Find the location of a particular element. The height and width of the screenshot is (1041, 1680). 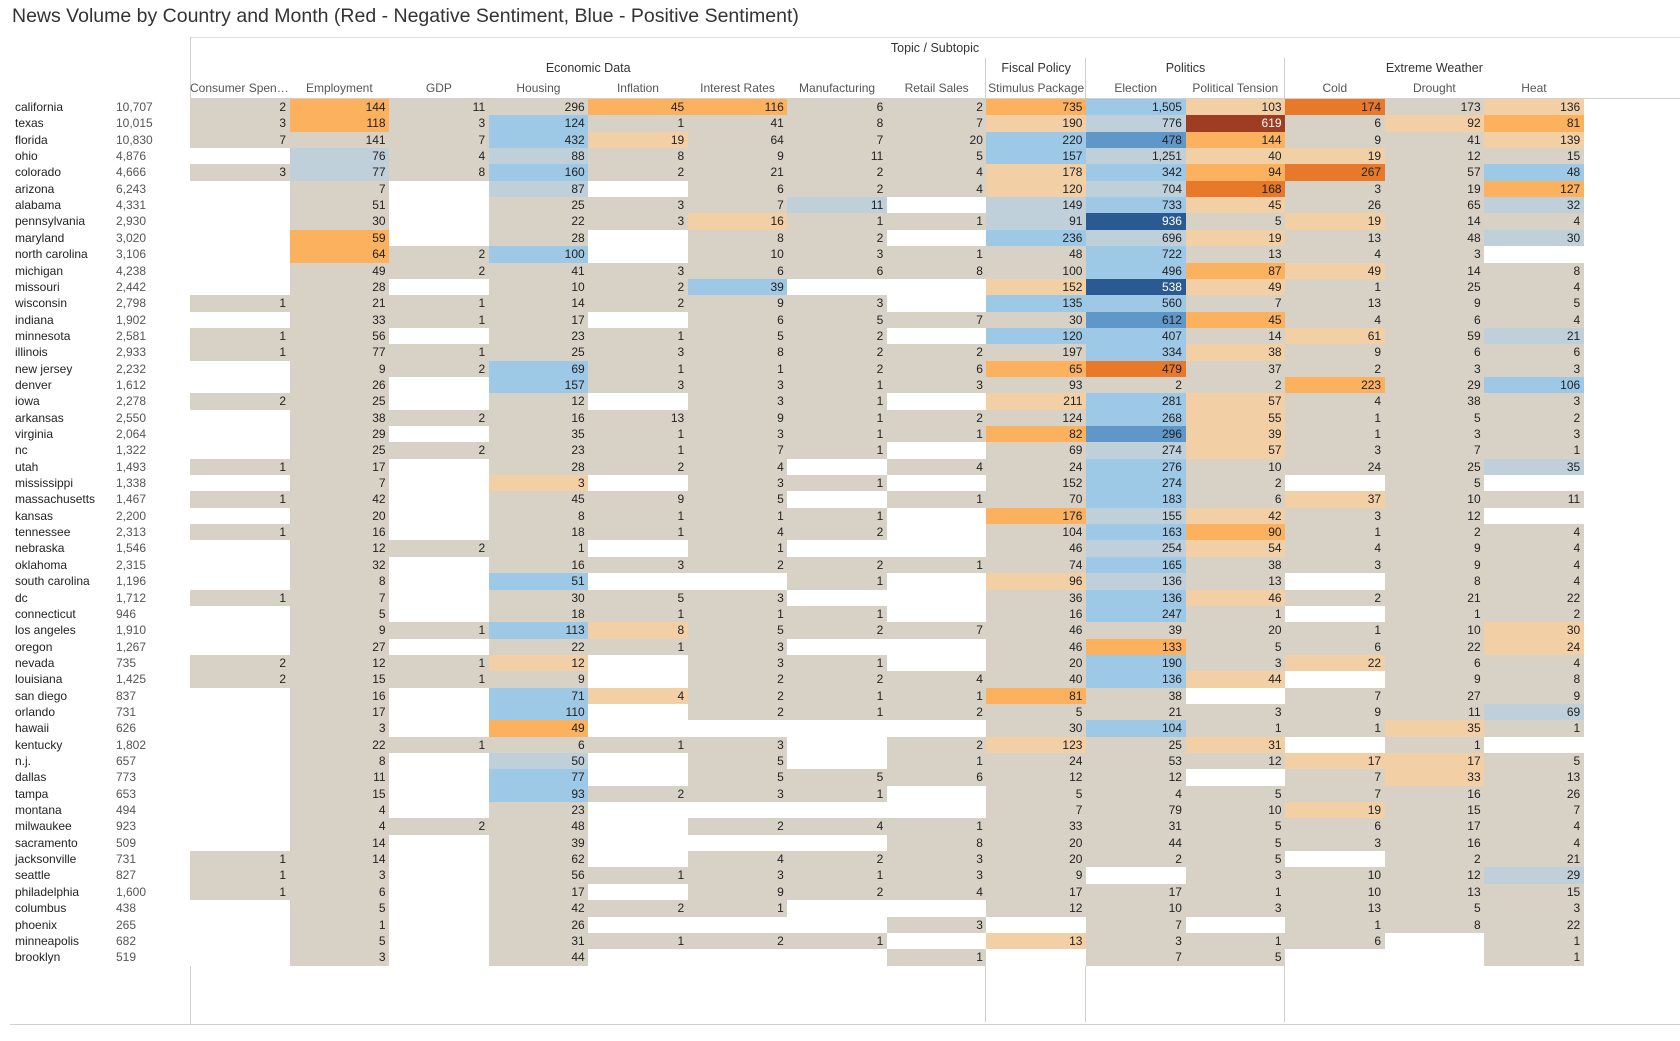

subtopic-header: Interest Rates is located at coordinates (737, 88).